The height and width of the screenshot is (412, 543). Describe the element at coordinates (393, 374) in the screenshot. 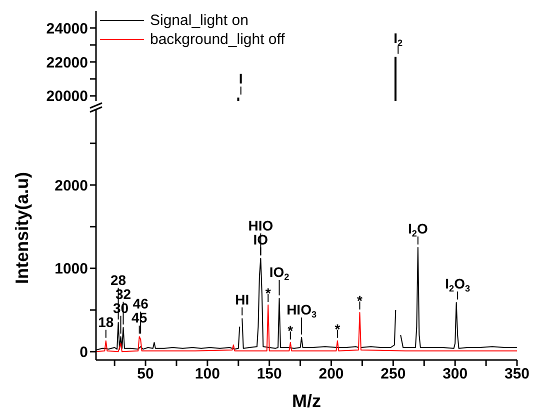

I see `x-tick-label: 250` at that location.